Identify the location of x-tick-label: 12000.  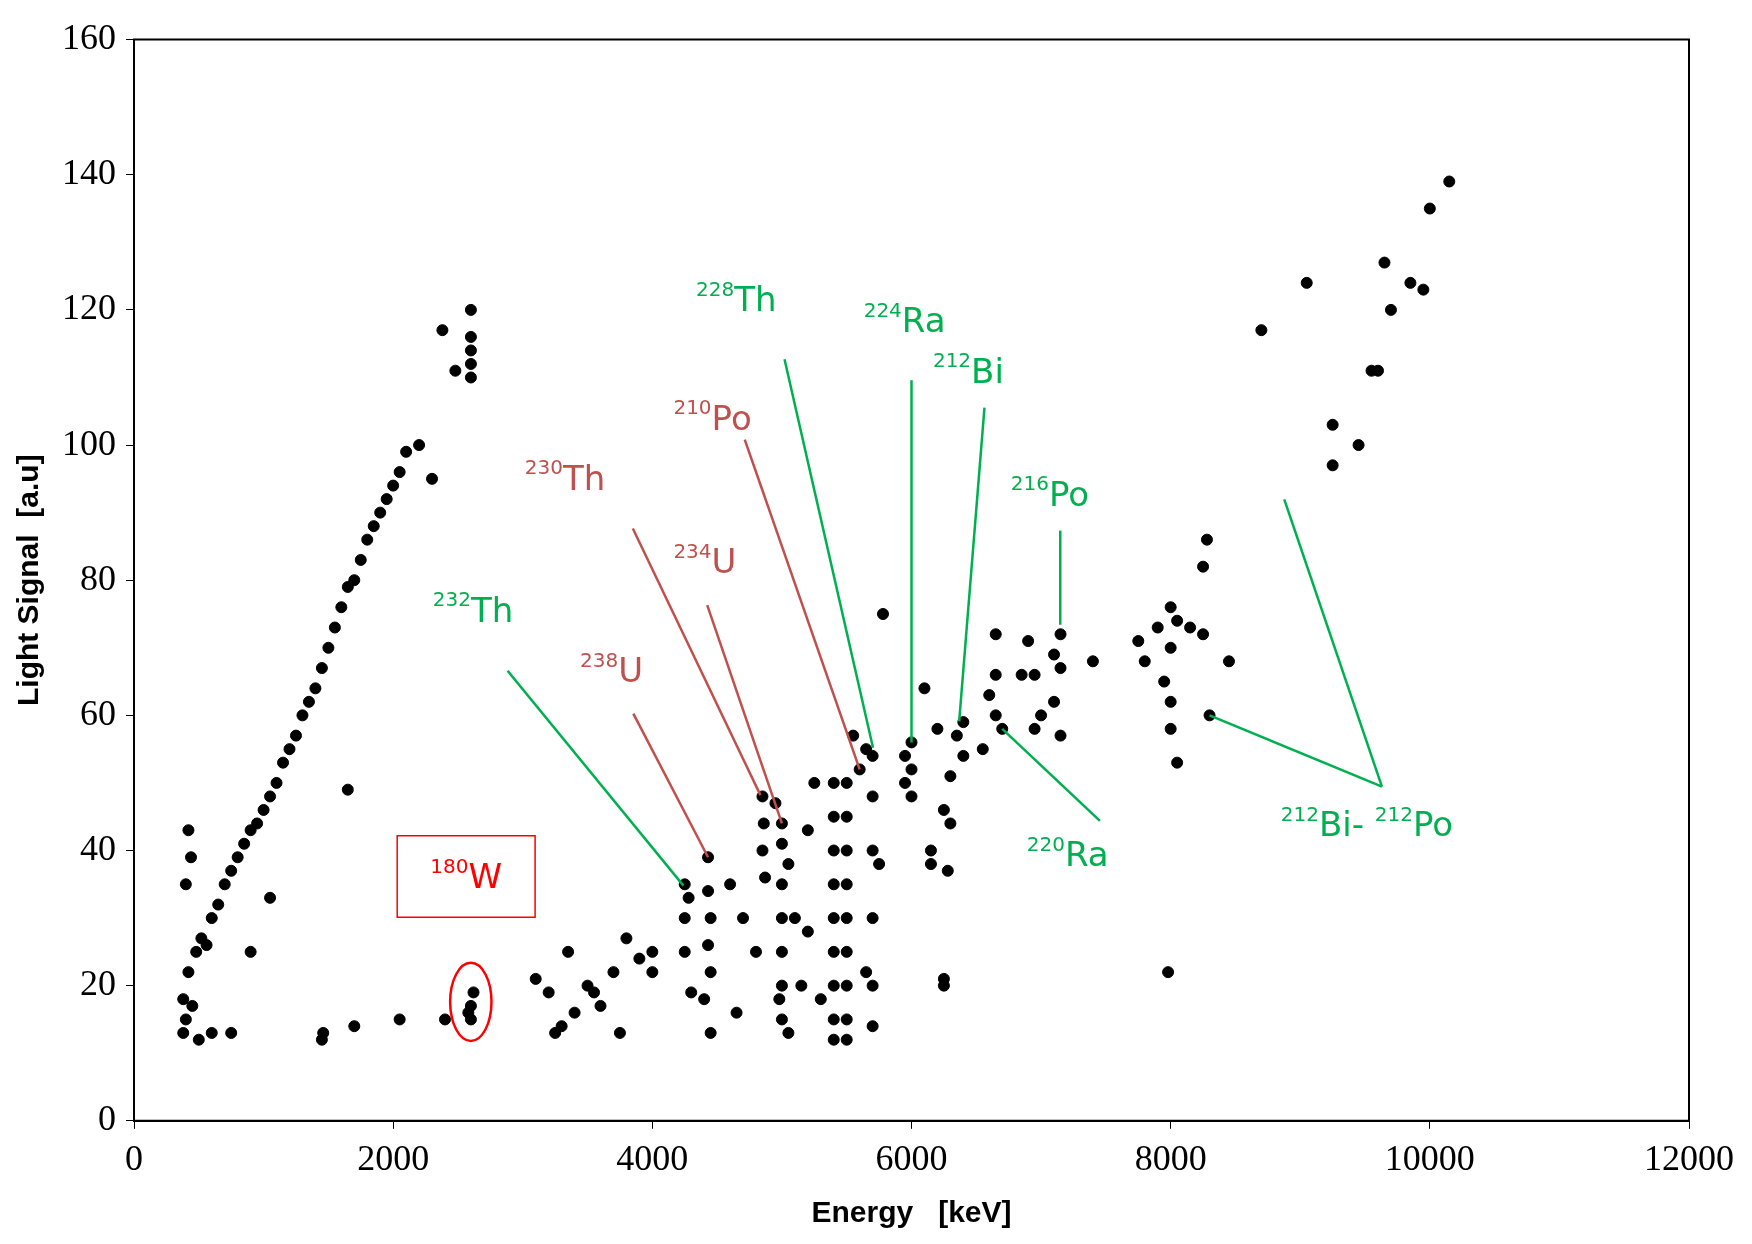
(1689, 1157).